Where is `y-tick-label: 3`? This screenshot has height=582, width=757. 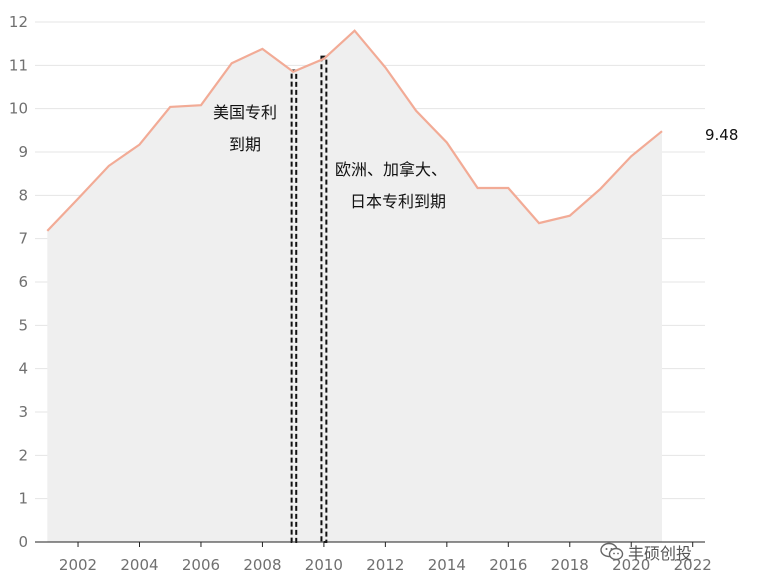
y-tick-label: 3 is located at coordinates (23, 412).